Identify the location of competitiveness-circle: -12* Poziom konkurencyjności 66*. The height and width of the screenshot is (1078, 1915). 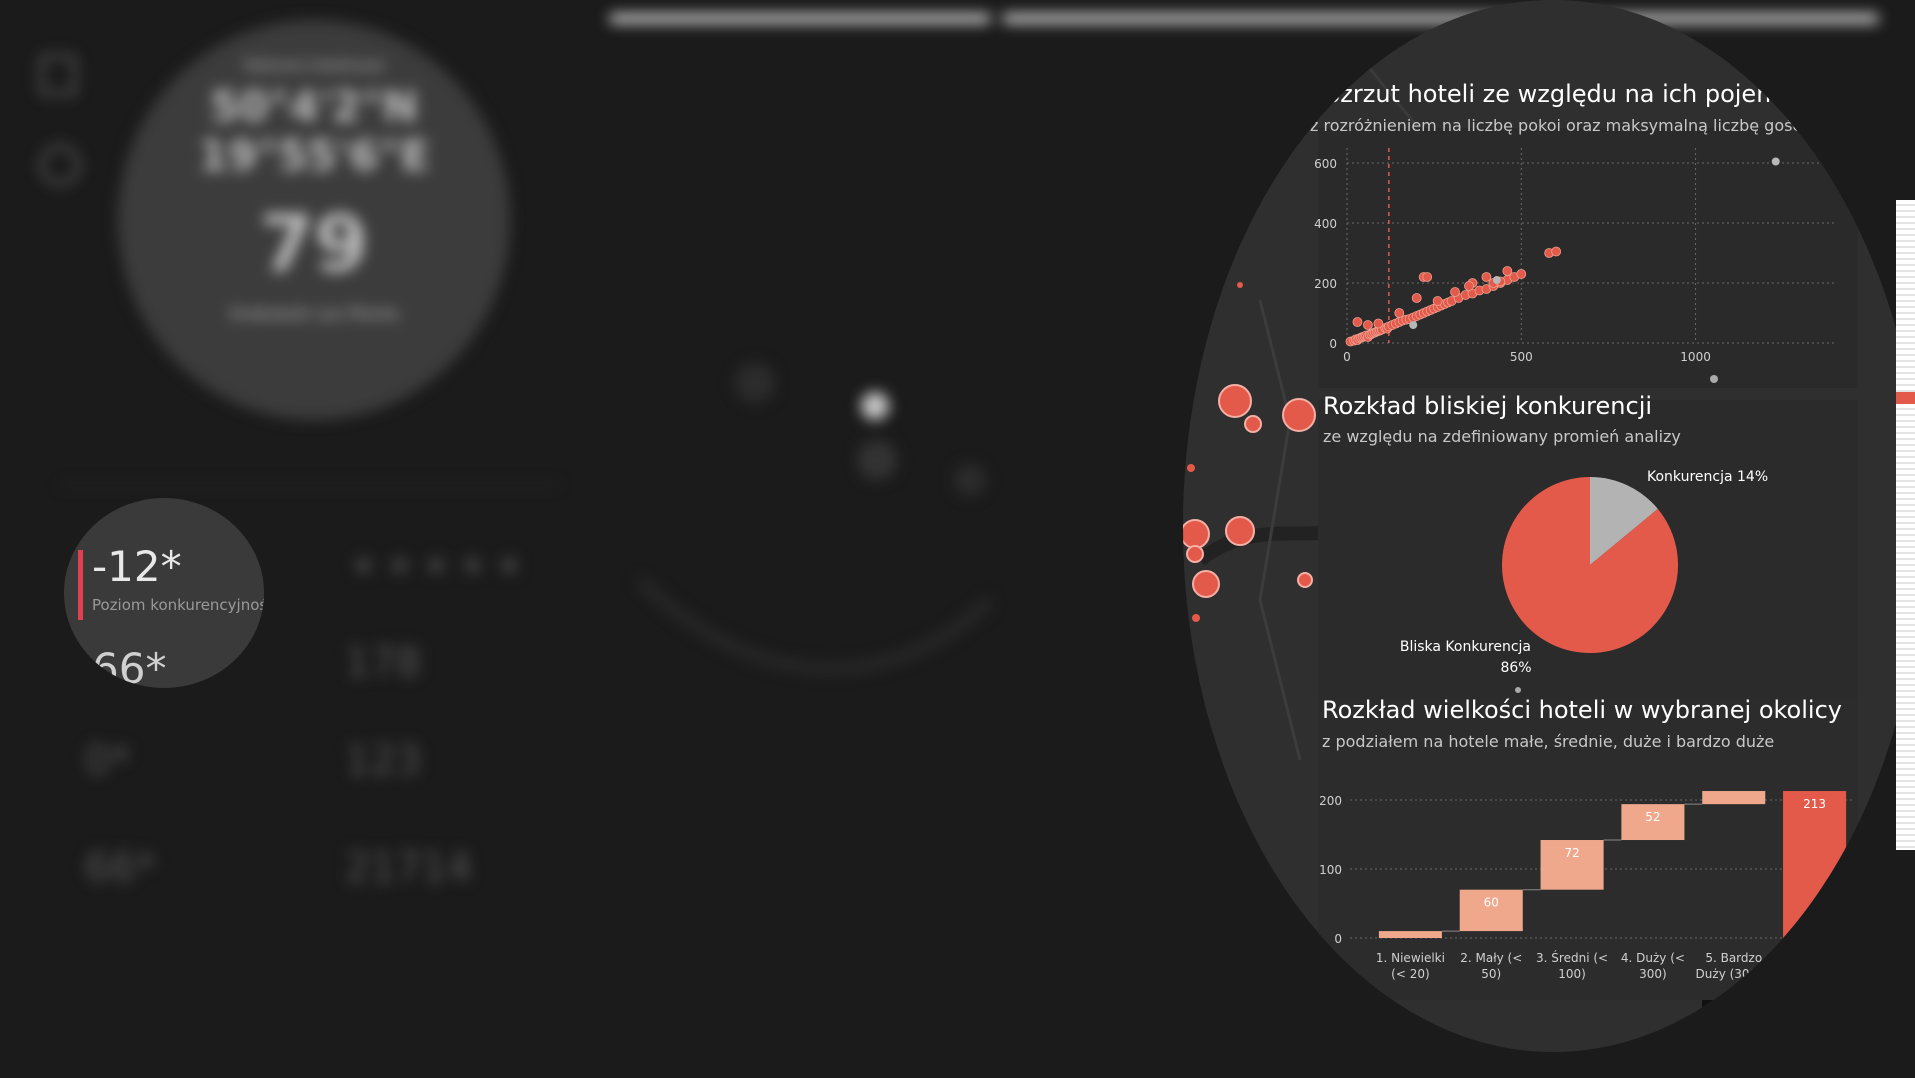
(164, 593).